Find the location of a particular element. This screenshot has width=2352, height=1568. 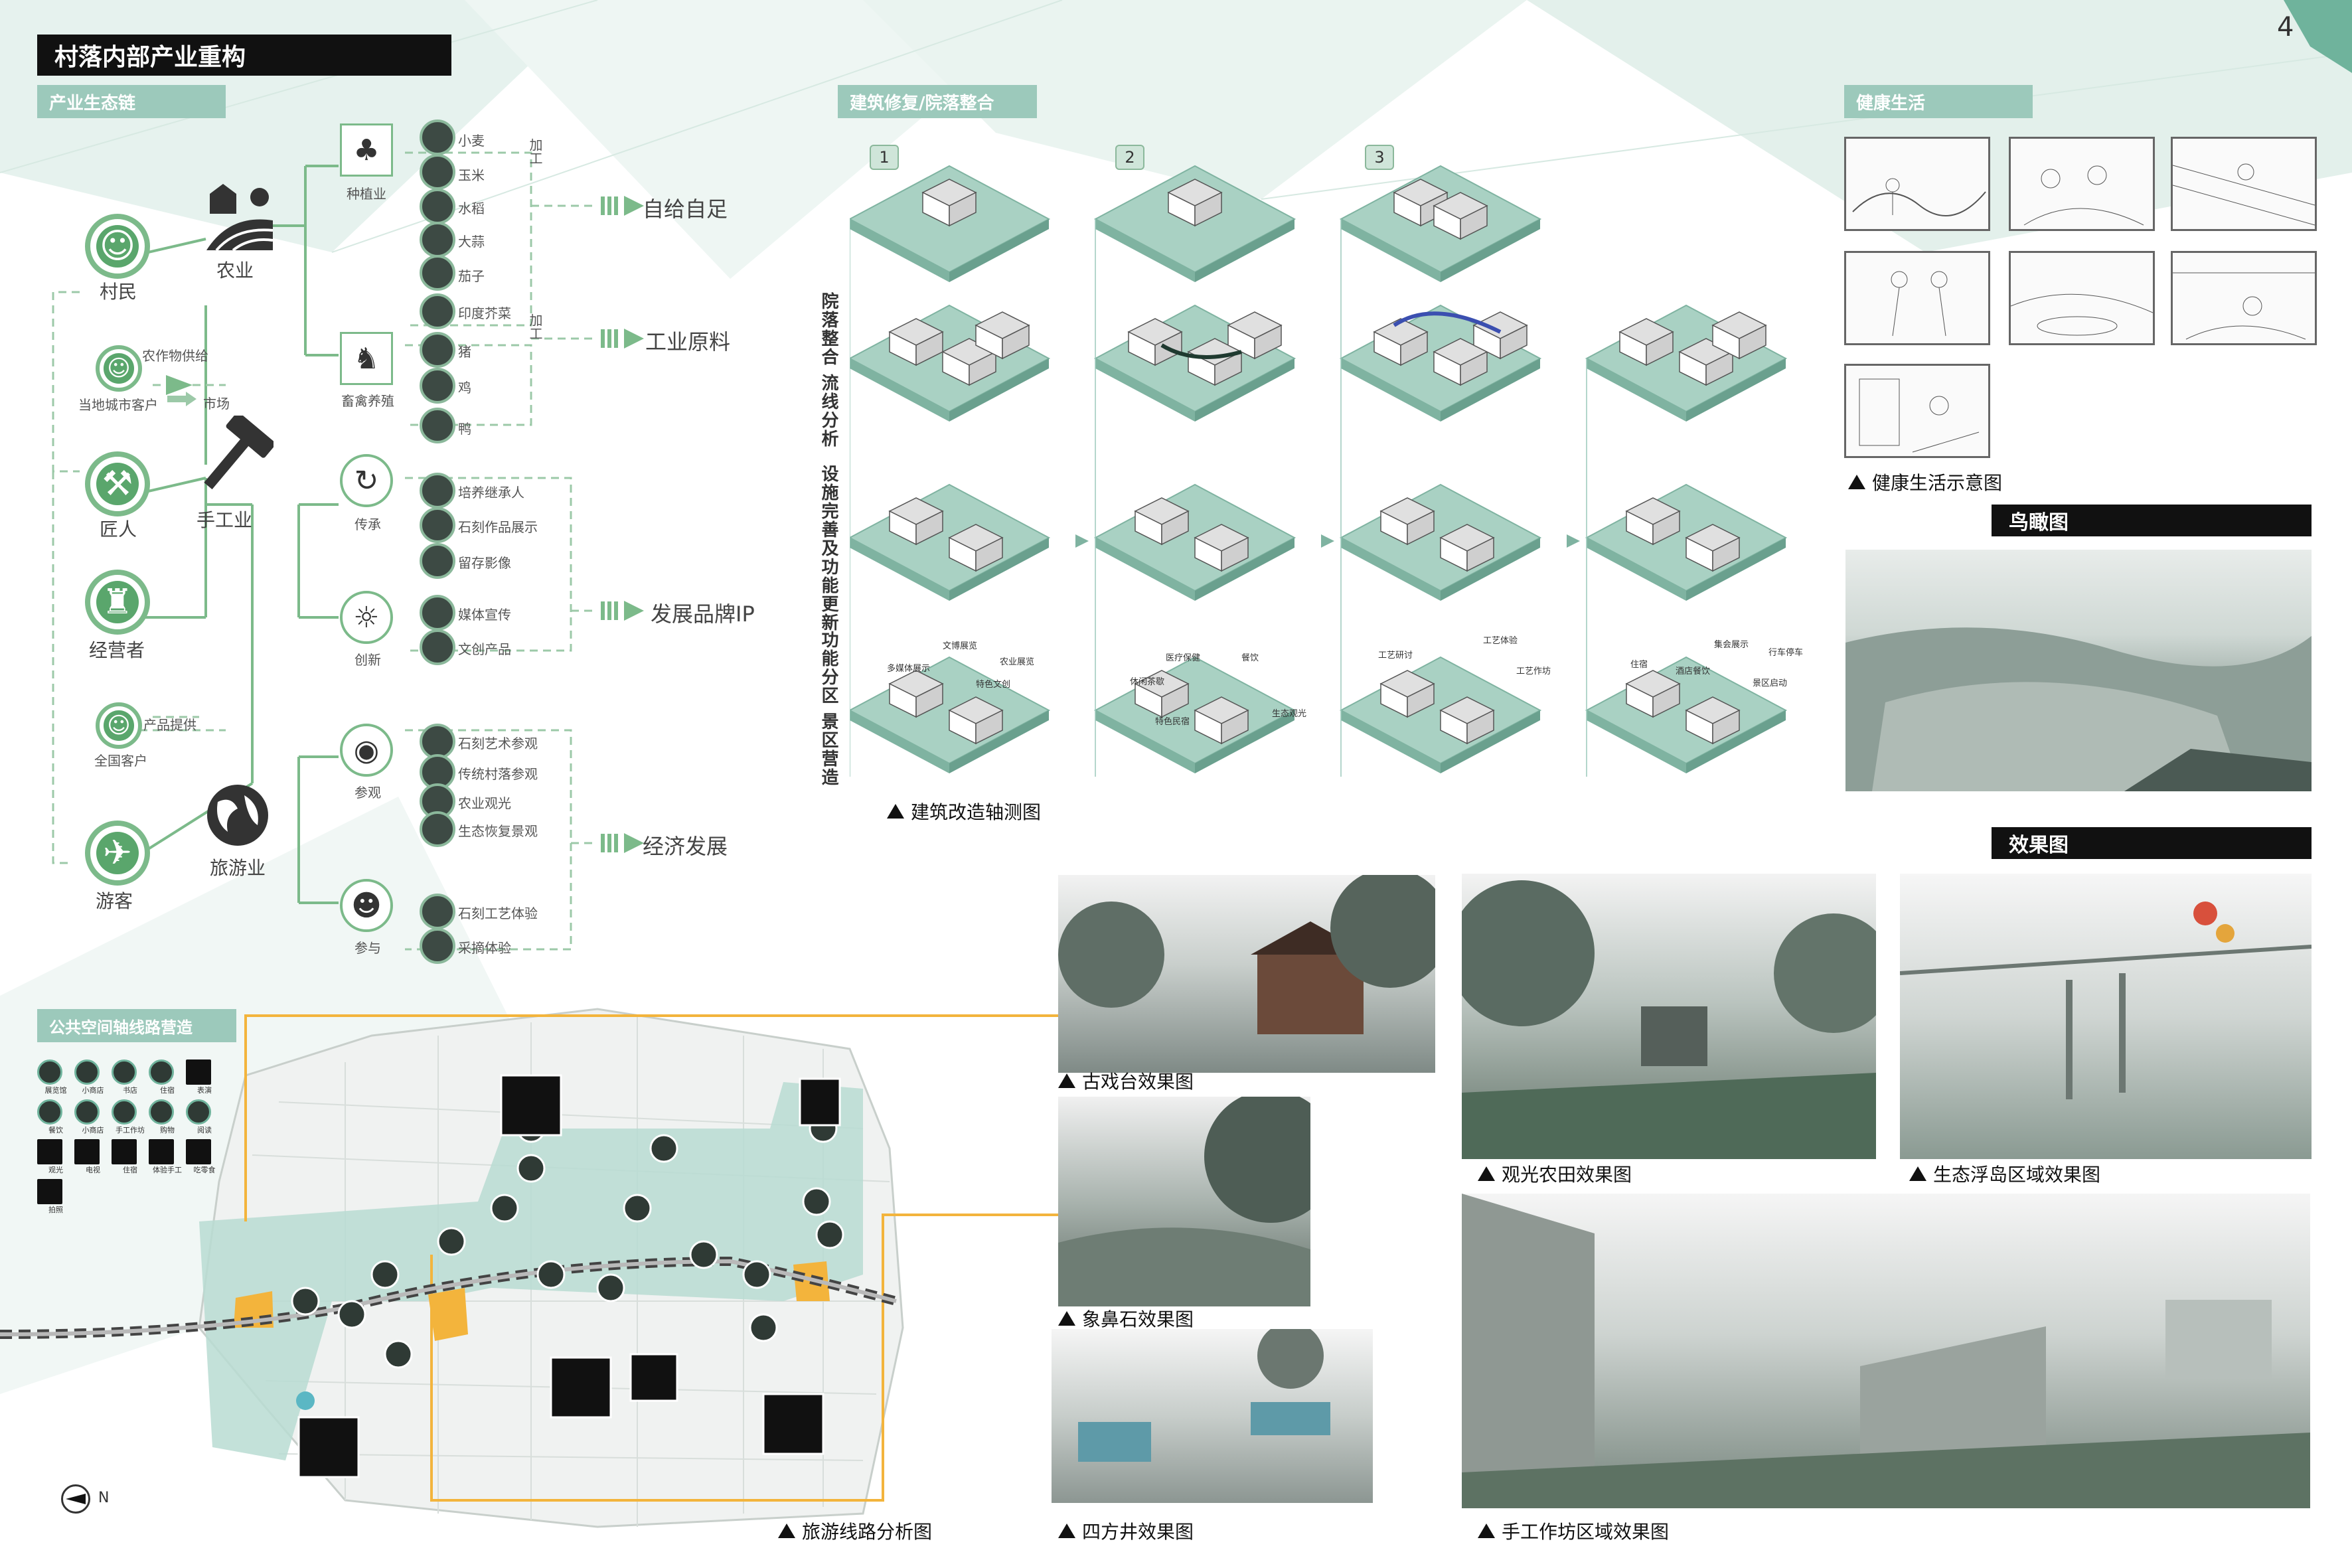

actor-villager: 村民 is located at coordinates (119, 292).